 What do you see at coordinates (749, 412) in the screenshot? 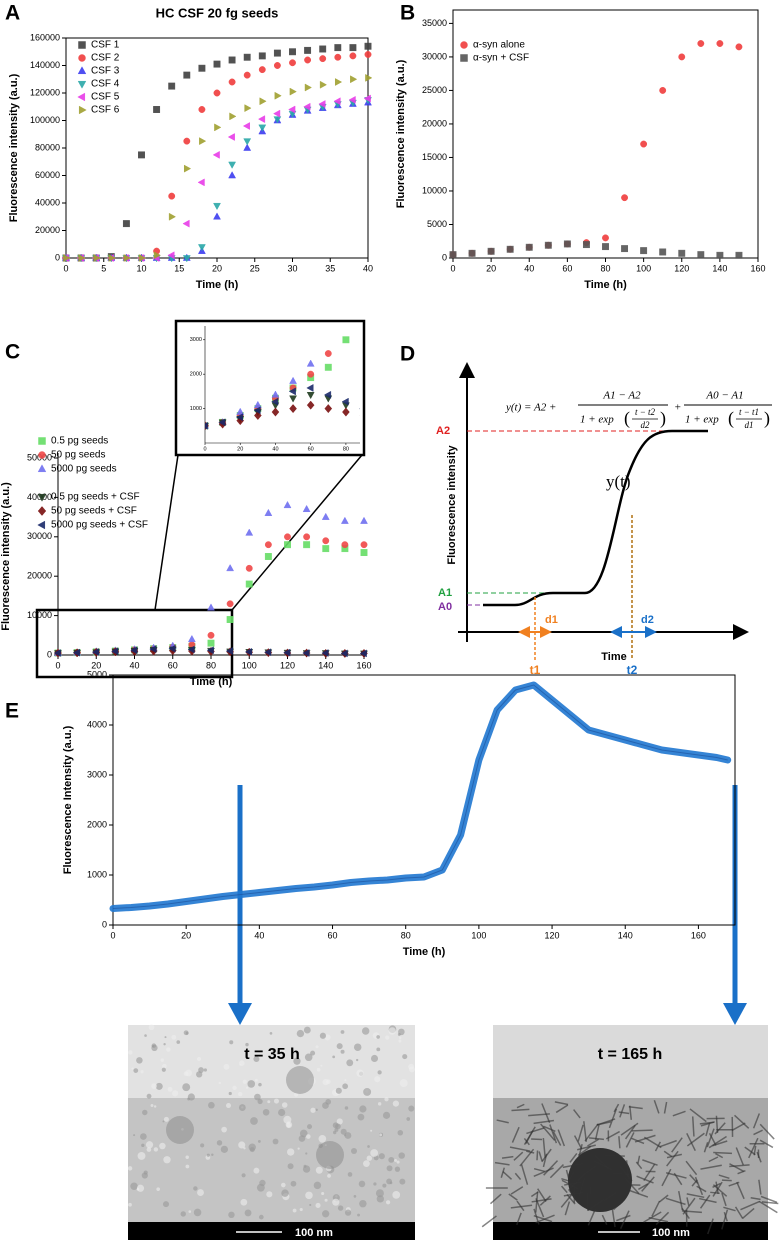
I see `eq-inner-num: t − t1` at bounding box center [749, 412].